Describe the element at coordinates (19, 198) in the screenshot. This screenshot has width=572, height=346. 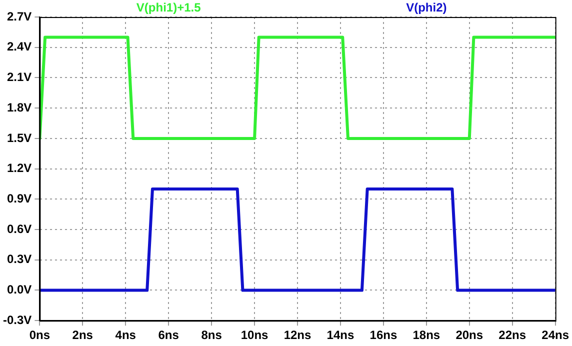
I see `y-tick-label: 0.9V` at that location.